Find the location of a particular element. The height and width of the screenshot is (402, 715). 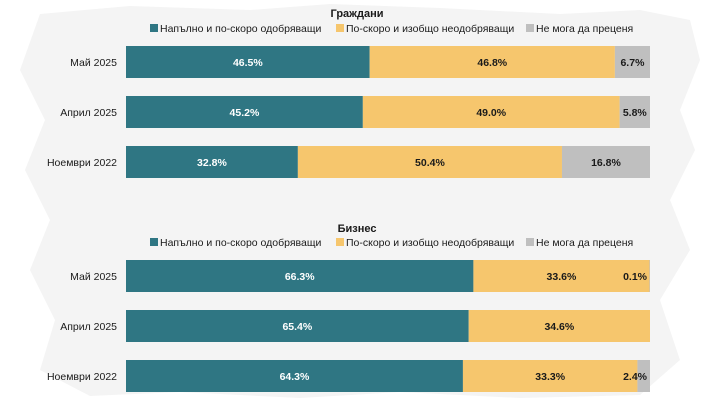

data-label: 33.3% is located at coordinates (550, 377).